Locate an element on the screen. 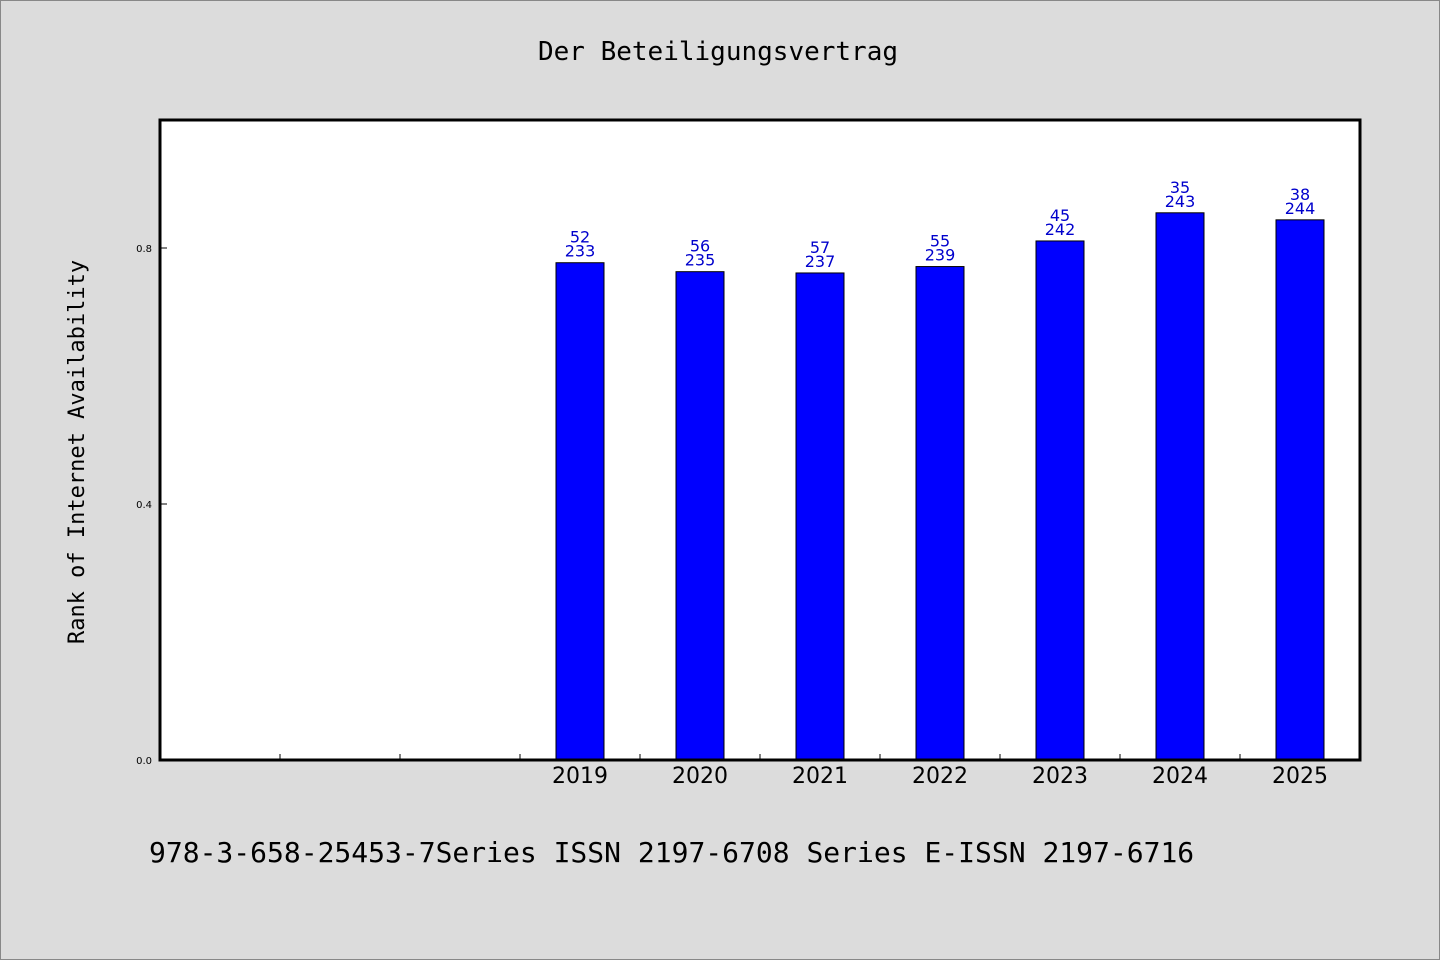  data-label-top: 35 is located at coordinates (1180, 187).